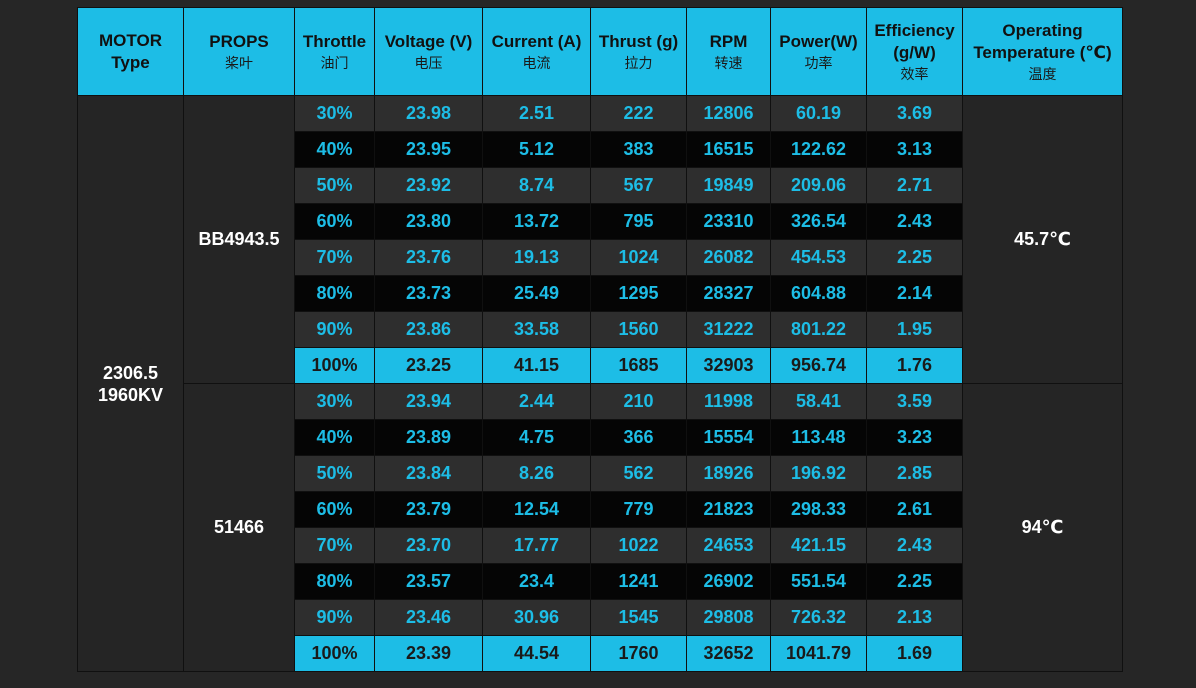 The image size is (1196, 688). I want to click on header-props-en: PROPS, so click(239, 41).